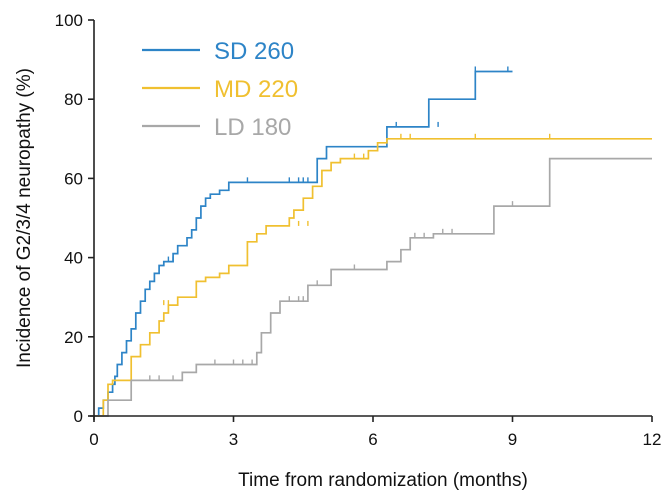 This screenshot has width=671, height=496. What do you see at coordinates (73, 258) in the screenshot?
I see `y-tick-label: 40` at bounding box center [73, 258].